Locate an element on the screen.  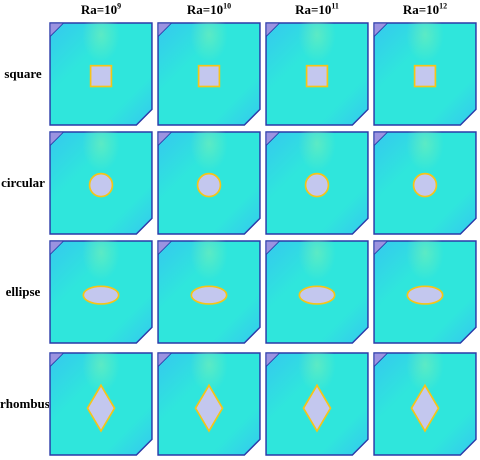
contour-panel-circular-col1 is located at coordinates (101, 183).